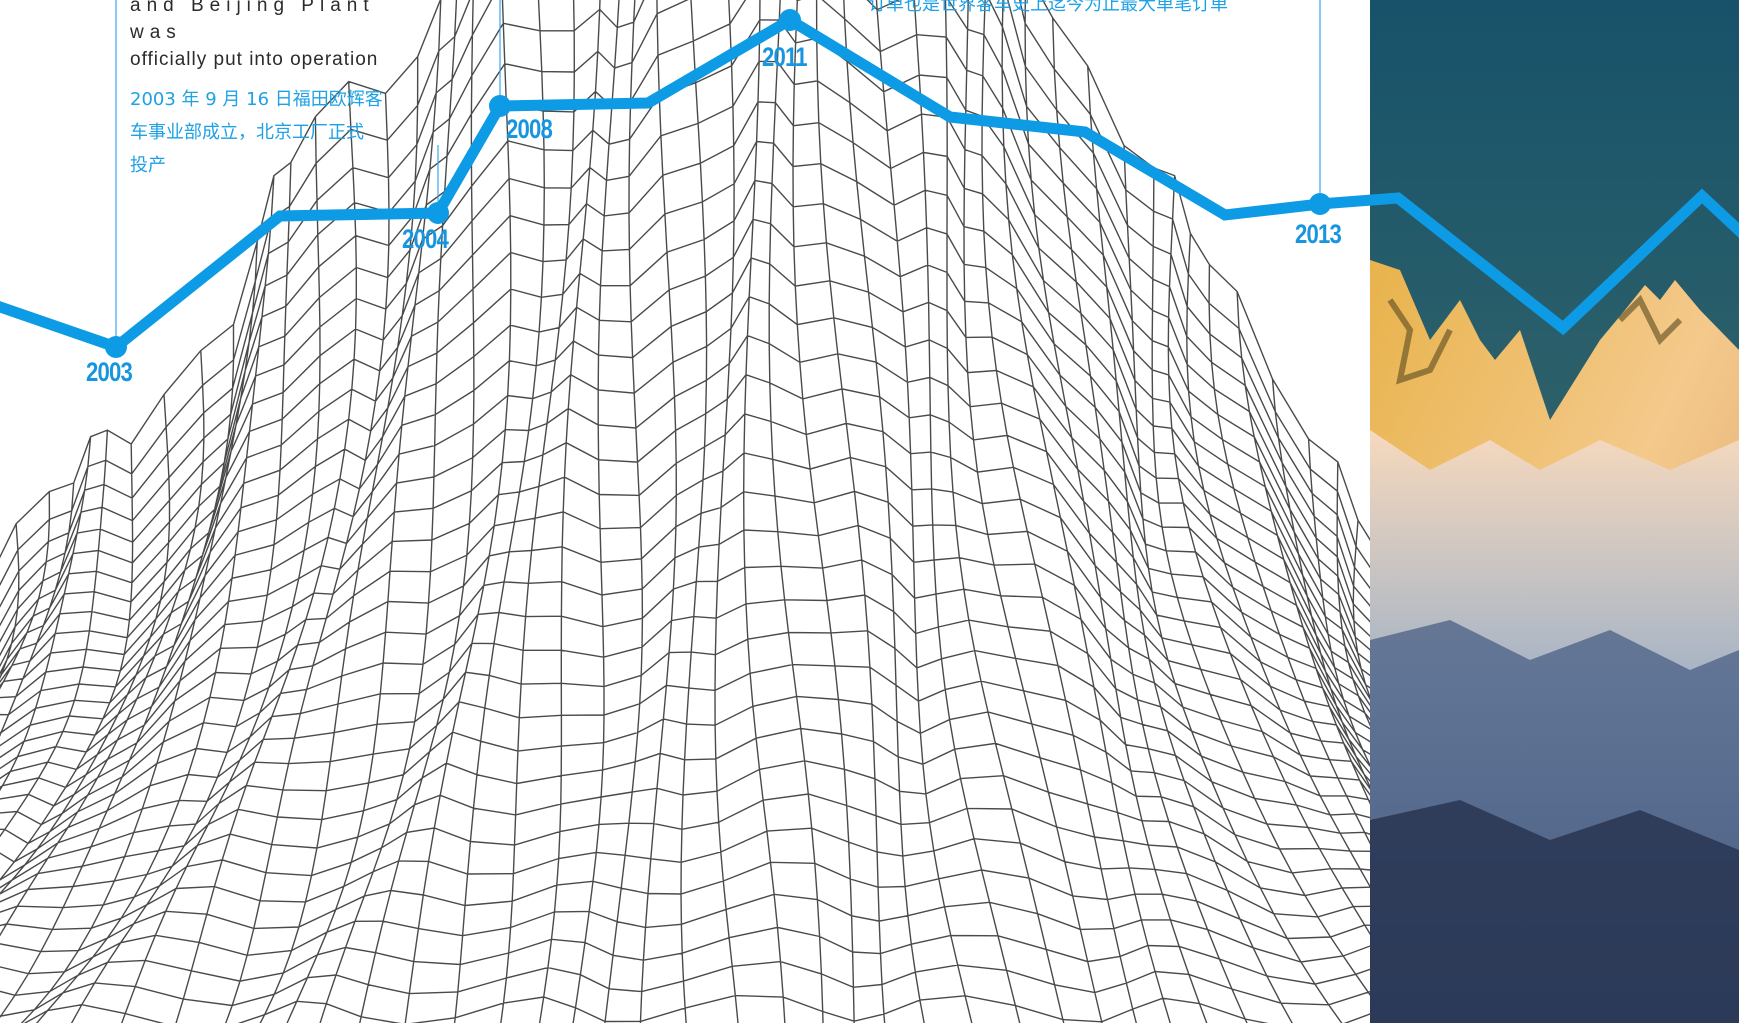  I want to click on note-2013-zh-line1: 订单也是世界客车史上迄今为止最大单笔订单, so click(1048, 7).